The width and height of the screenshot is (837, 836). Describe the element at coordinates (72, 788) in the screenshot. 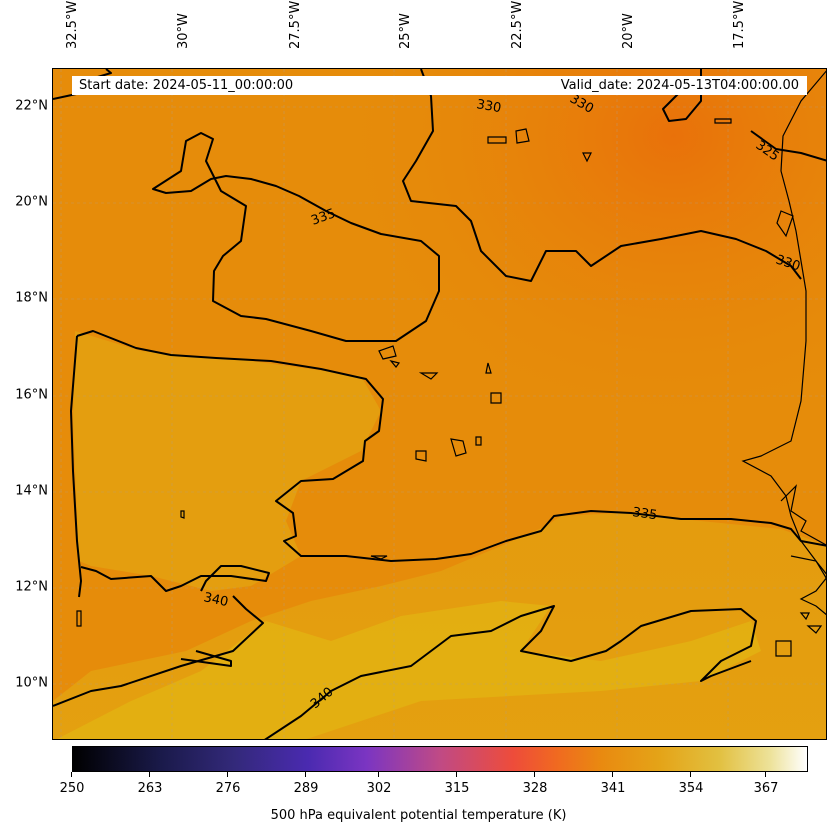

I see `colorbar-label-250: 250` at that location.